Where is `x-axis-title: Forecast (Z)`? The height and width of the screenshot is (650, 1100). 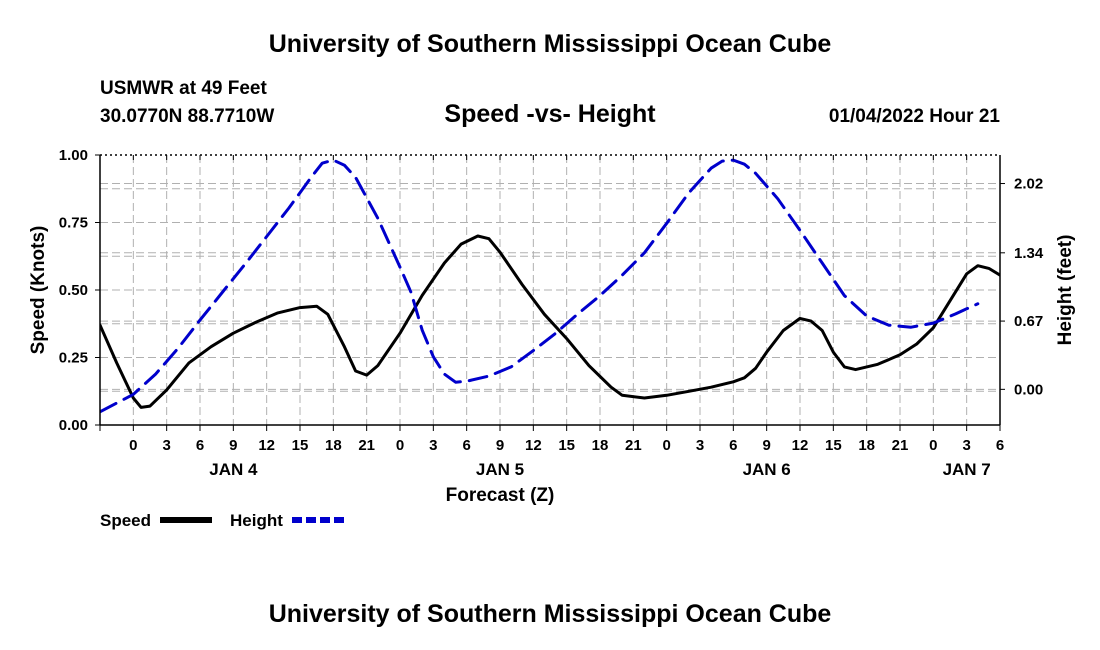
x-axis-title: Forecast (Z) is located at coordinates (500, 495).